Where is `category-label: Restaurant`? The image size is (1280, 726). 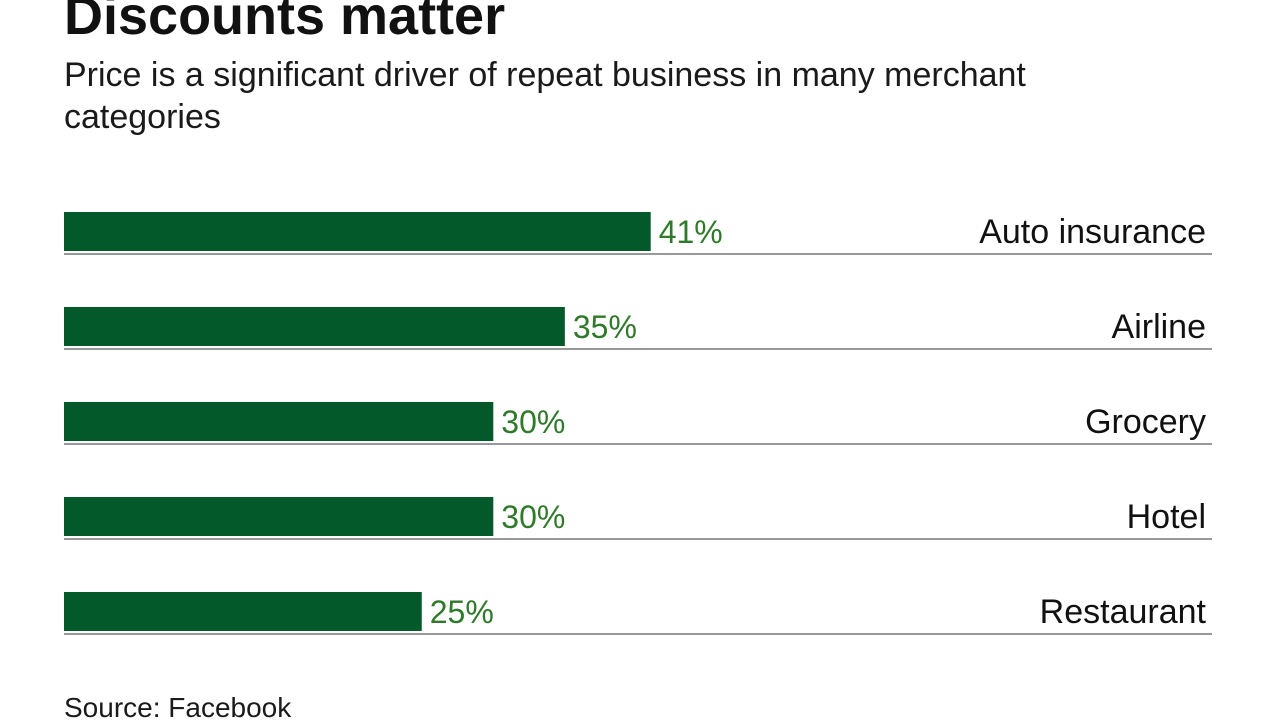 category-label: Restaurant is located at coordinates (1123, 612).